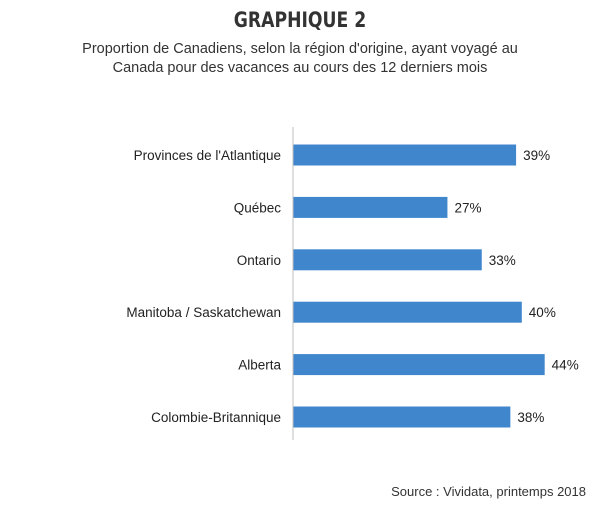 This screenshot has height=516, width=600. I want to click on category-label: Colombie-Britannique, so click(216, 417).